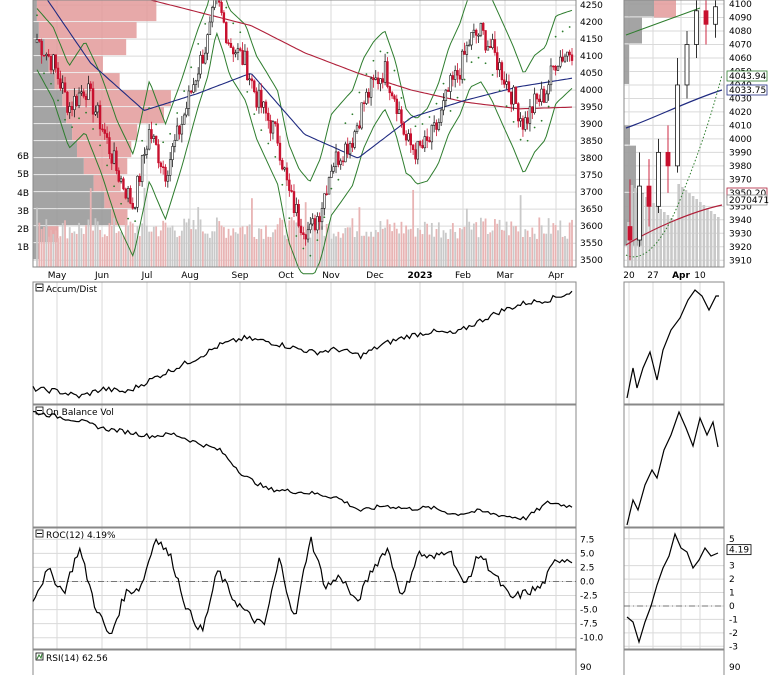  Describe the element at coordinates (664, 276) in the screenshot. I see `zoom-date-labels: 20 27 Apr 10` at that location.